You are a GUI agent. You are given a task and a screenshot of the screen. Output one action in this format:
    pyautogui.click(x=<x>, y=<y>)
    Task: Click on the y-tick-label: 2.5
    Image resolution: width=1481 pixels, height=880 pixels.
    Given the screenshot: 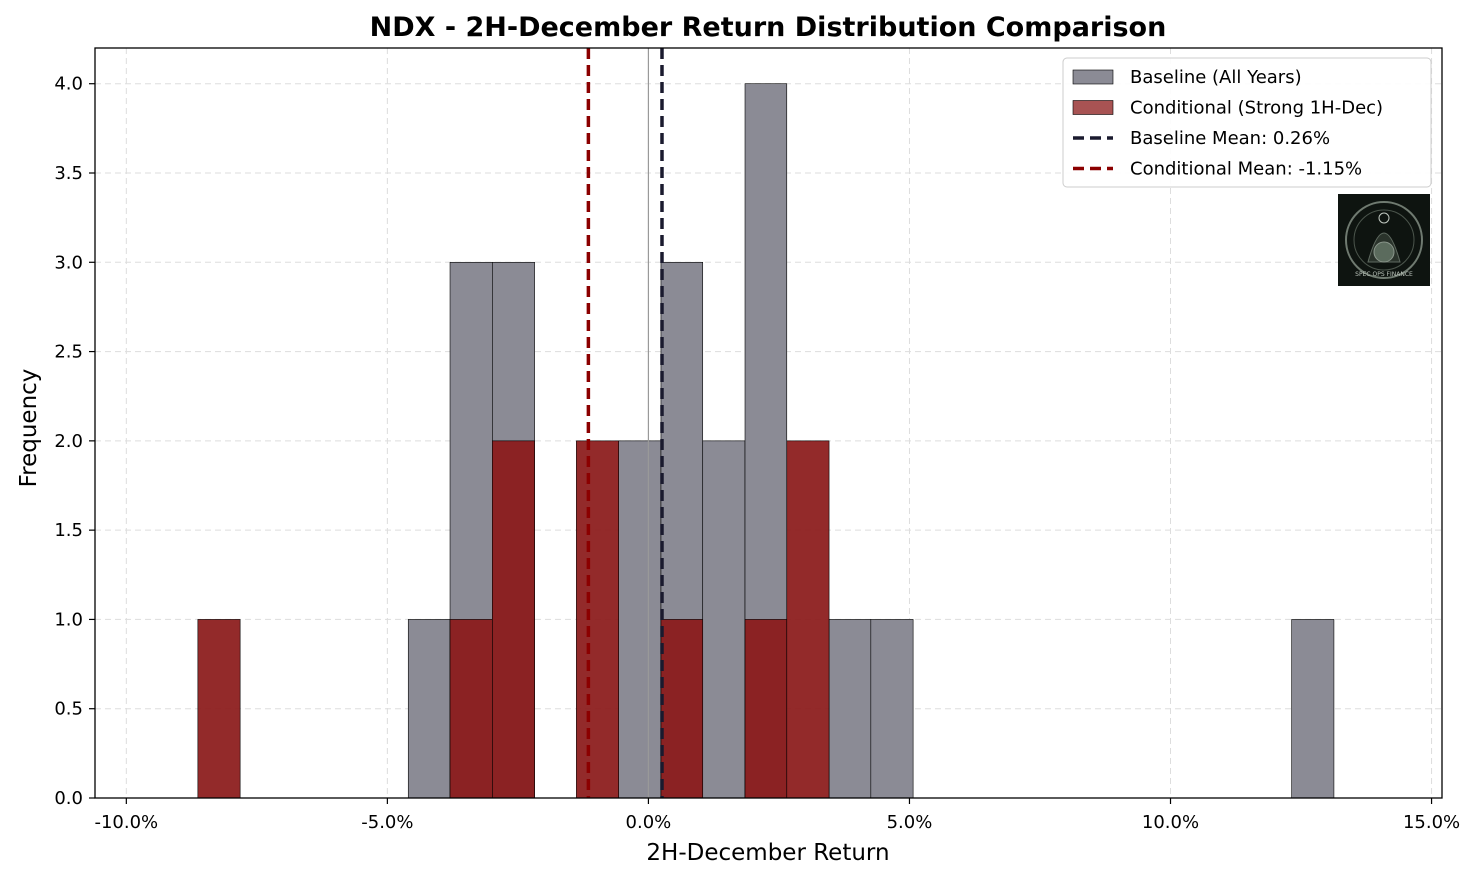 What is the action you would take?
    pyautogui.click(x=68, y=352)
    